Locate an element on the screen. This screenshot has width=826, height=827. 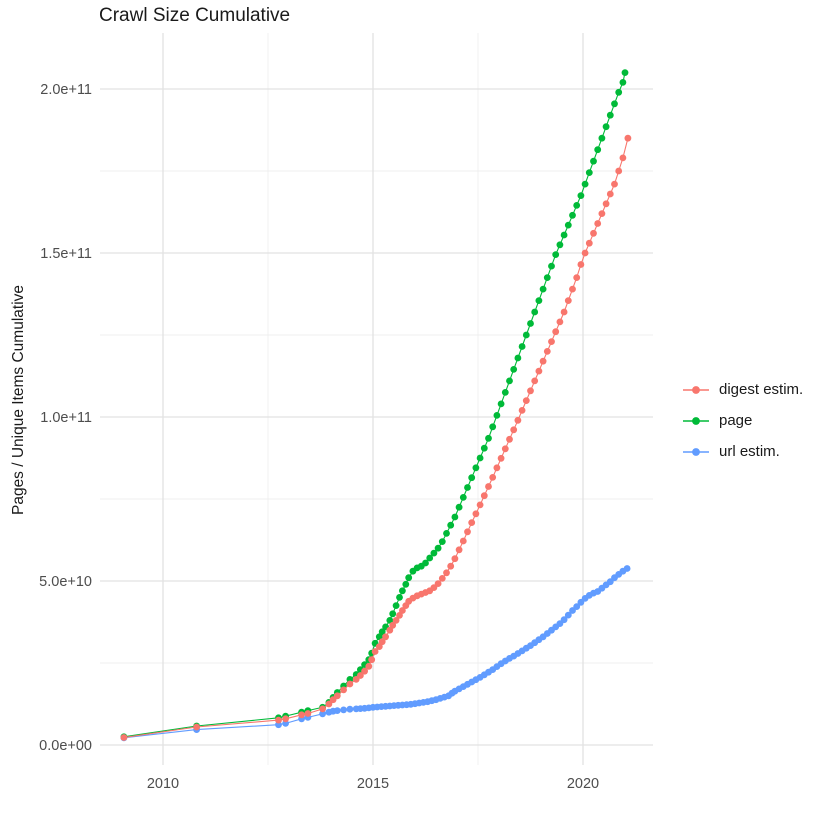
legend: digest estim. page url estim. is located at coordinates (743, 420).